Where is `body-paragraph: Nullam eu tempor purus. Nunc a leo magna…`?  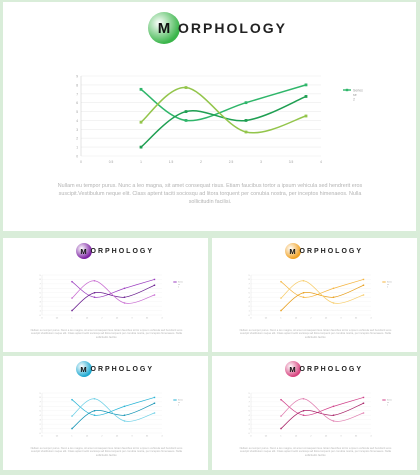 body-paragraph: Nullam eu tempor purus. Nunc a leo magna… is located at coordinates (106, 452).